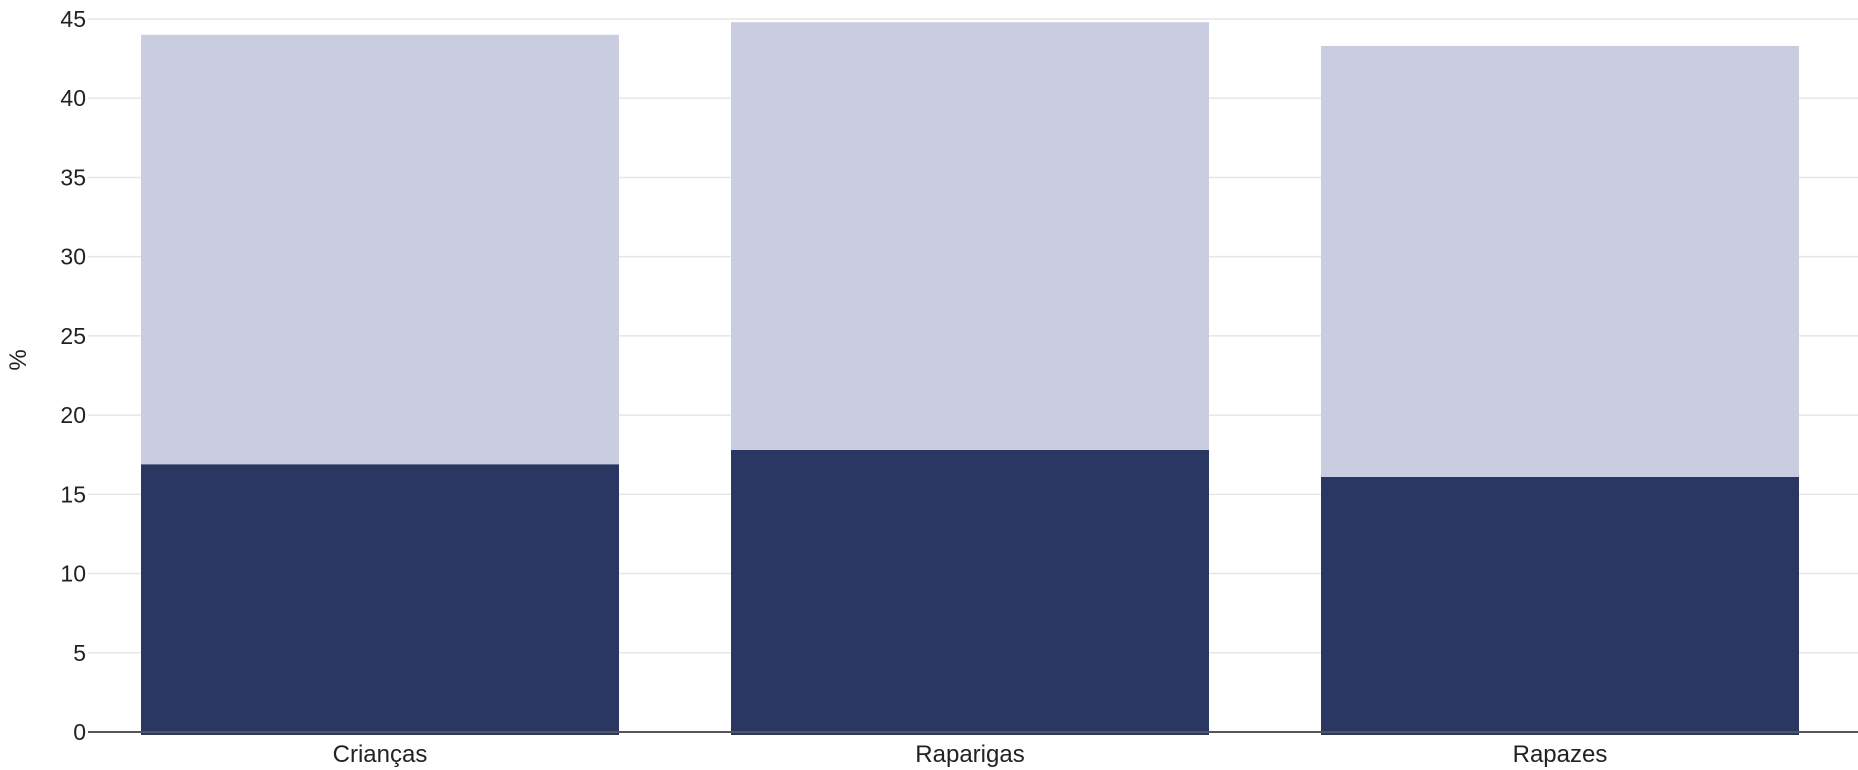 The width and height of the screenshot is (1858, 770). I want to click on y-tick-label: 20, so click(73, 415).